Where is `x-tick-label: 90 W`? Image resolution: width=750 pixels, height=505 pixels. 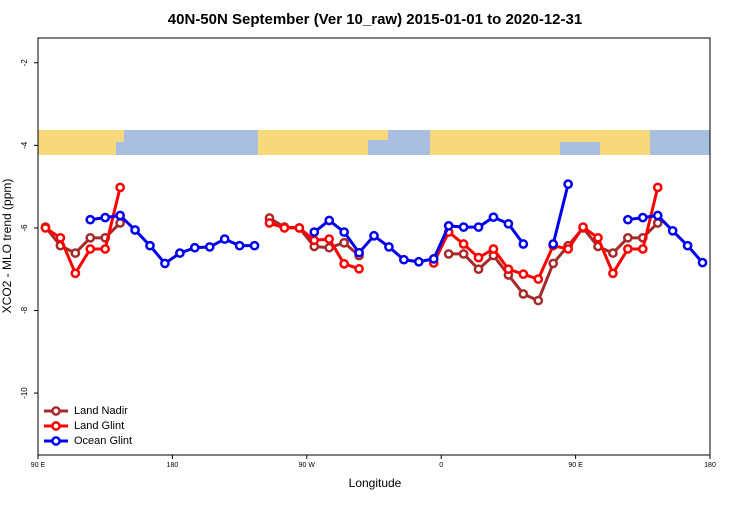 x-tick-label: 90 W is located at coordinates (307, 465).